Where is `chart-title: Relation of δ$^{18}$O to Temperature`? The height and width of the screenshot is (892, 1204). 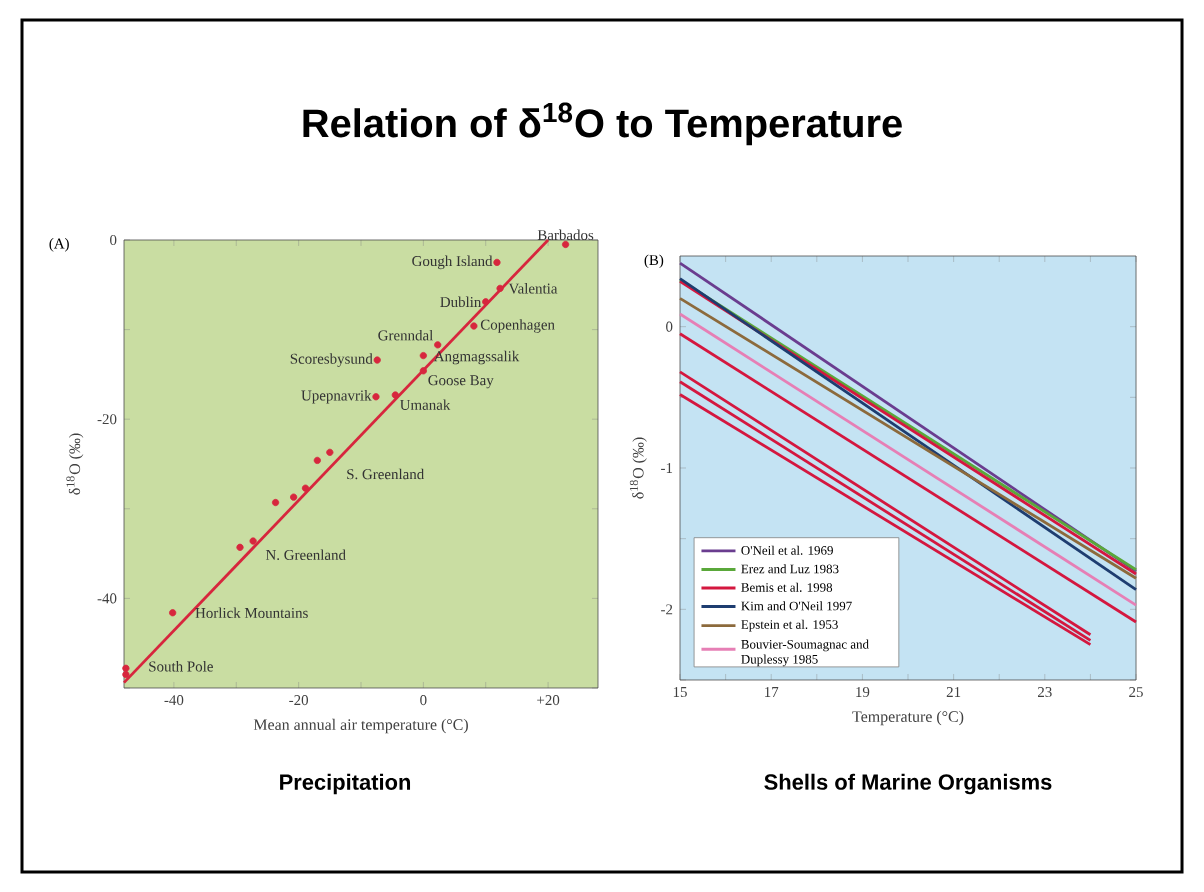
chart-title: Relation of δ$^{18}$O to Temperature is located at coordinates (602, 124).